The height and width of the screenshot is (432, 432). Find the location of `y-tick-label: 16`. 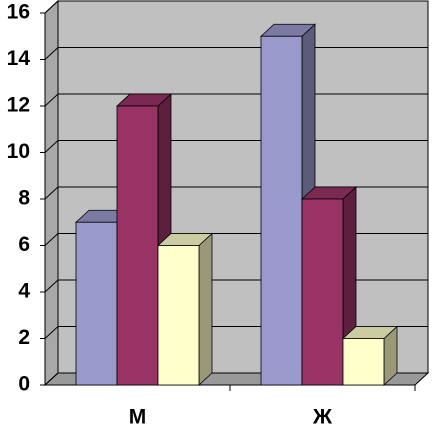

y-tick-label: 16 is located at coordinates (18, 12).